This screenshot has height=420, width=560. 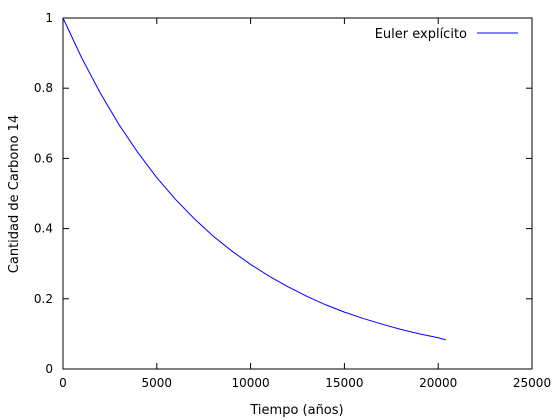 What do you see at coordinates (43, 229) in the screenshot?
I see `y-tick-label: 0.4` at bounding box center [43, 229].